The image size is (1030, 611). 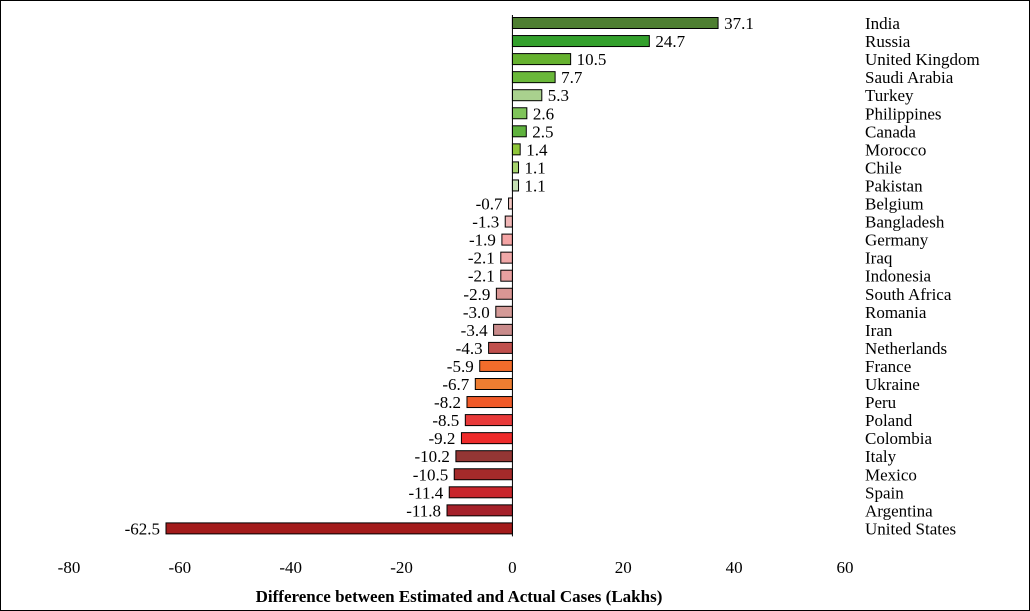 I want to click on x-tick-label: 40, so click(x=734, y=567).